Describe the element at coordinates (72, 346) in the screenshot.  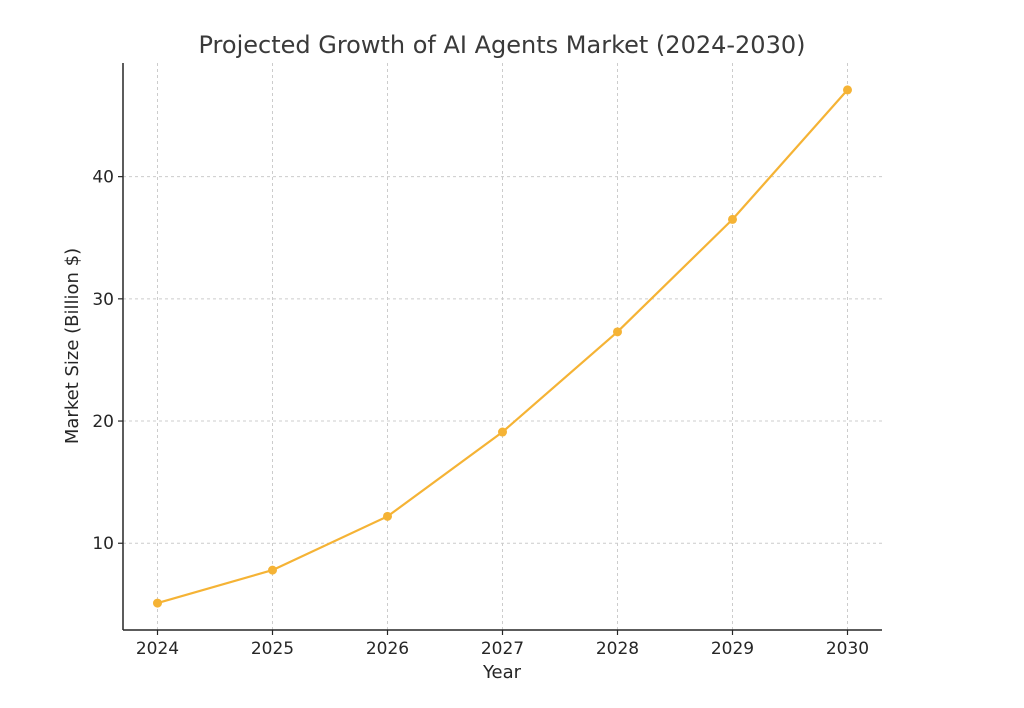
I see `y-axis-label: Market Size (Billion $)` at that location.